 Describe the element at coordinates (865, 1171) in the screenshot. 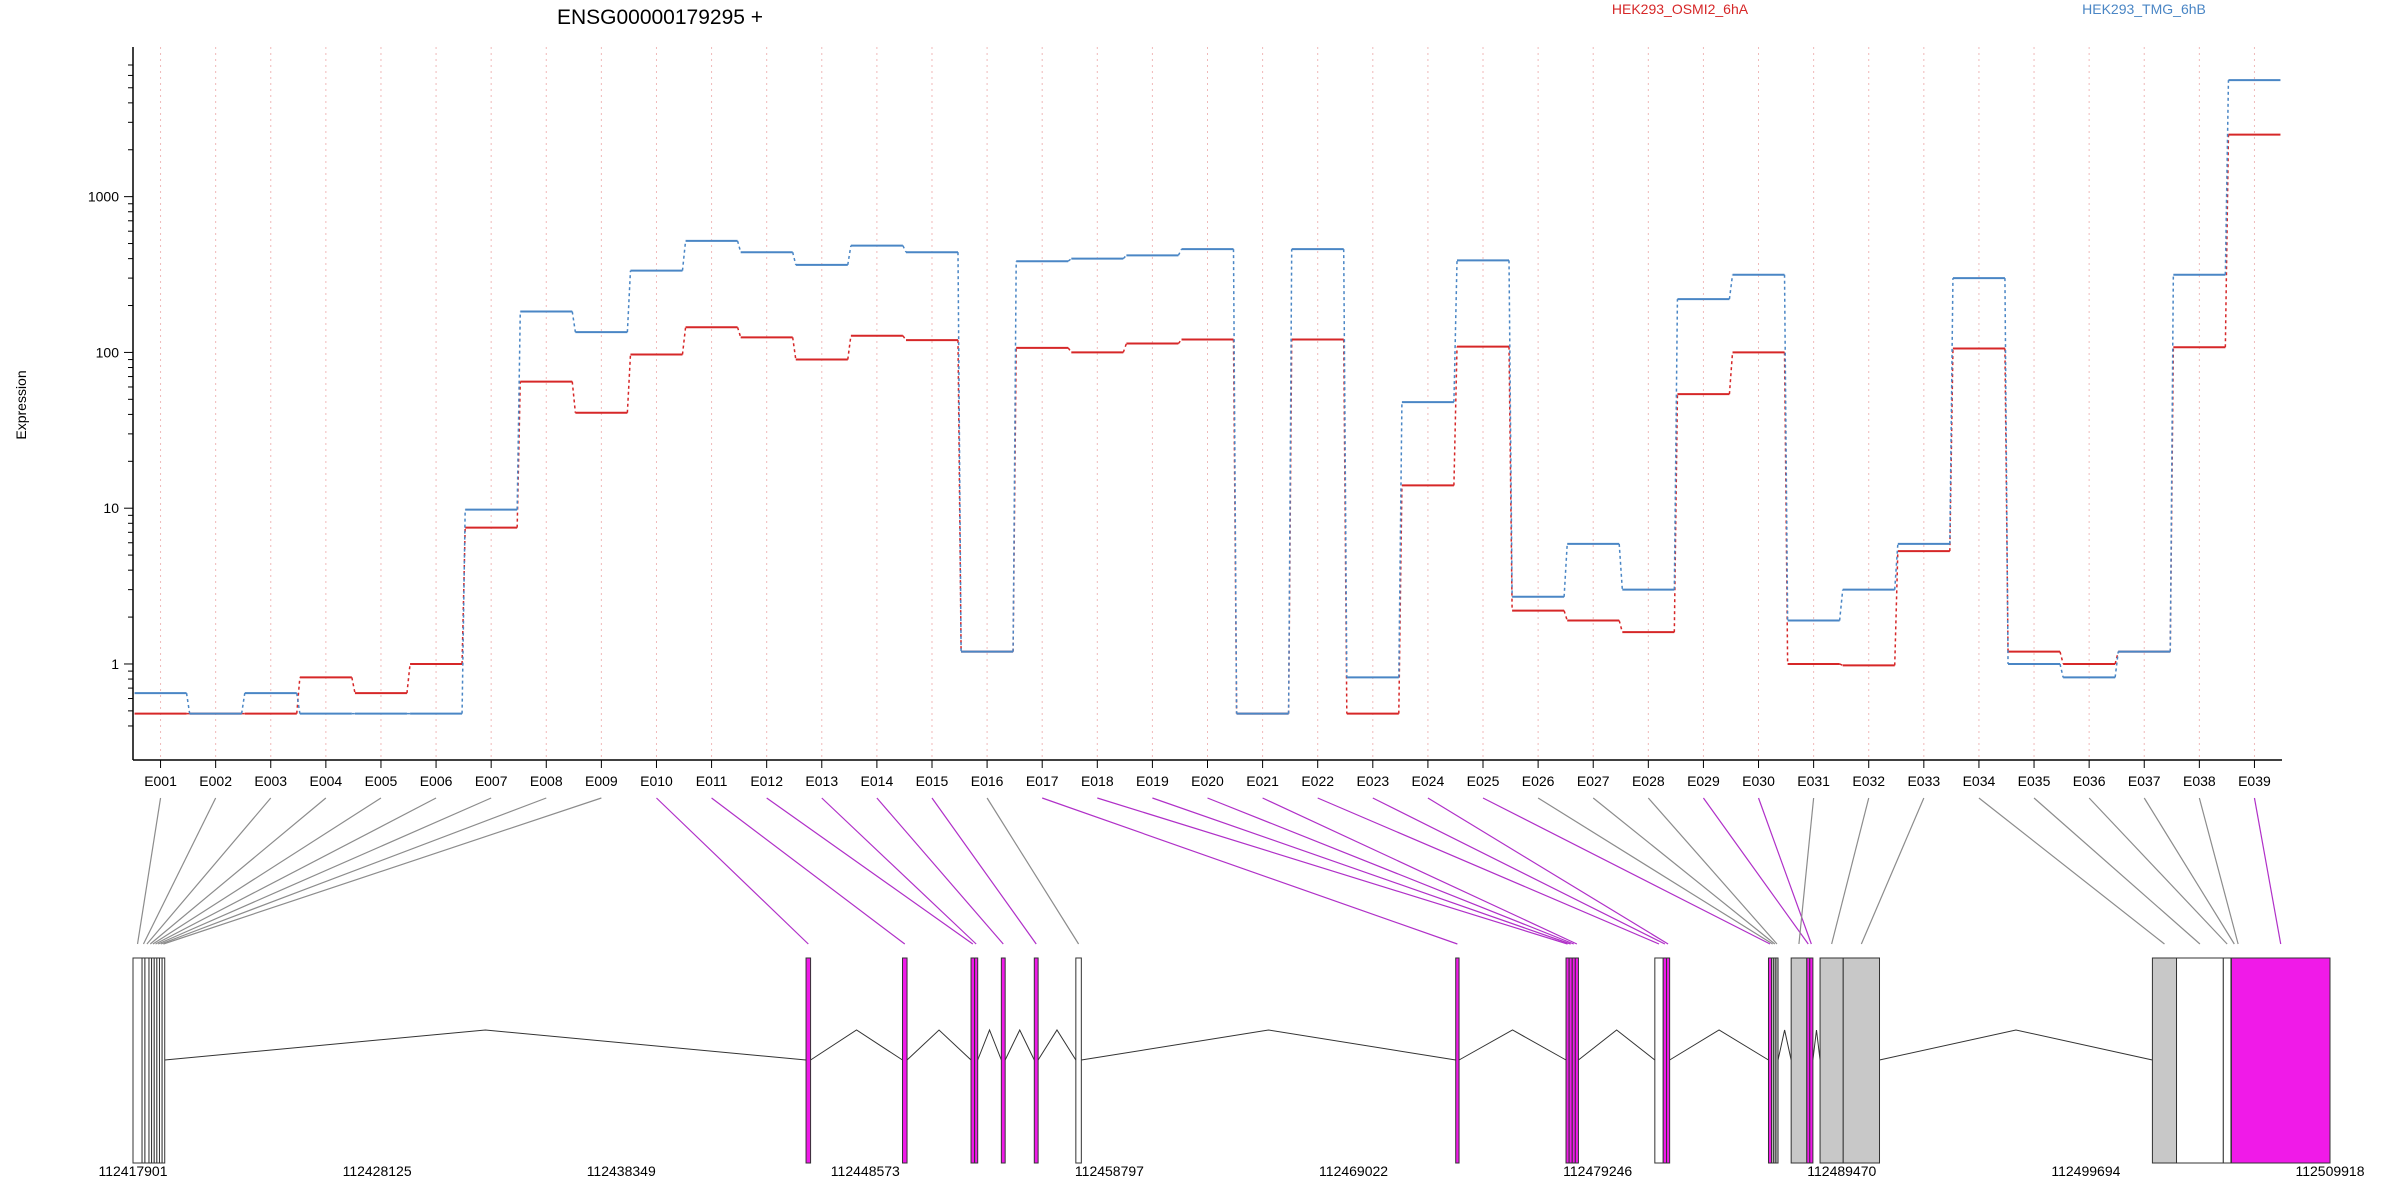

I see `genomic-coordinate-label: 112448573` at that location.